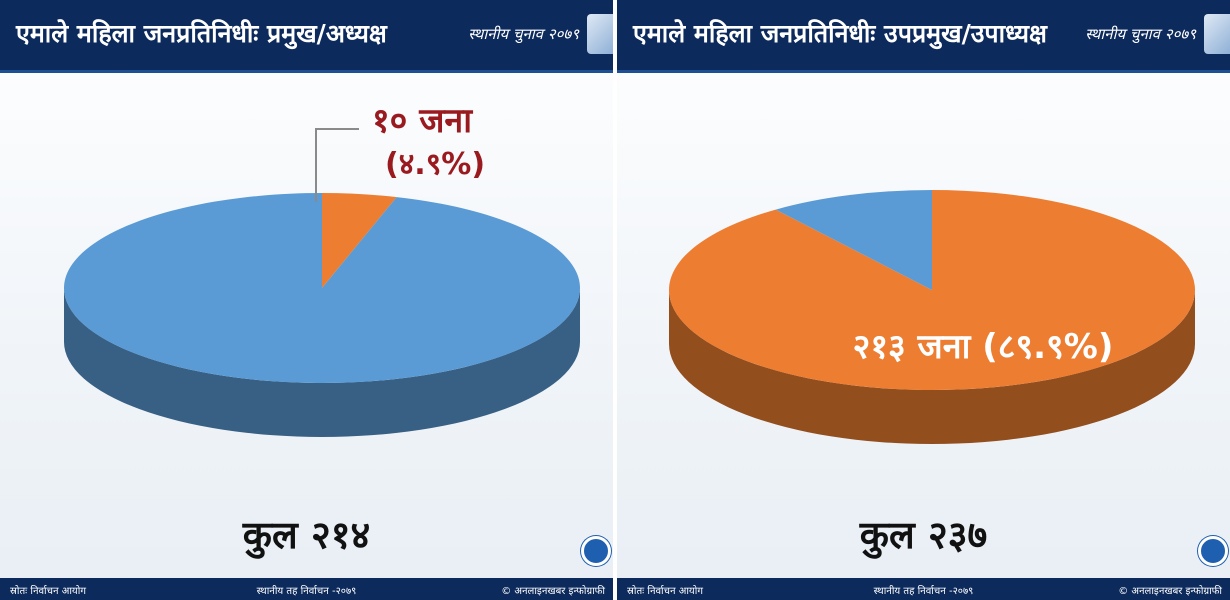  I want to click on chart-title: एमाले महिला जनप्रतिनिधीः प्रमुख/अध्यक्ष, so click(201, 33).